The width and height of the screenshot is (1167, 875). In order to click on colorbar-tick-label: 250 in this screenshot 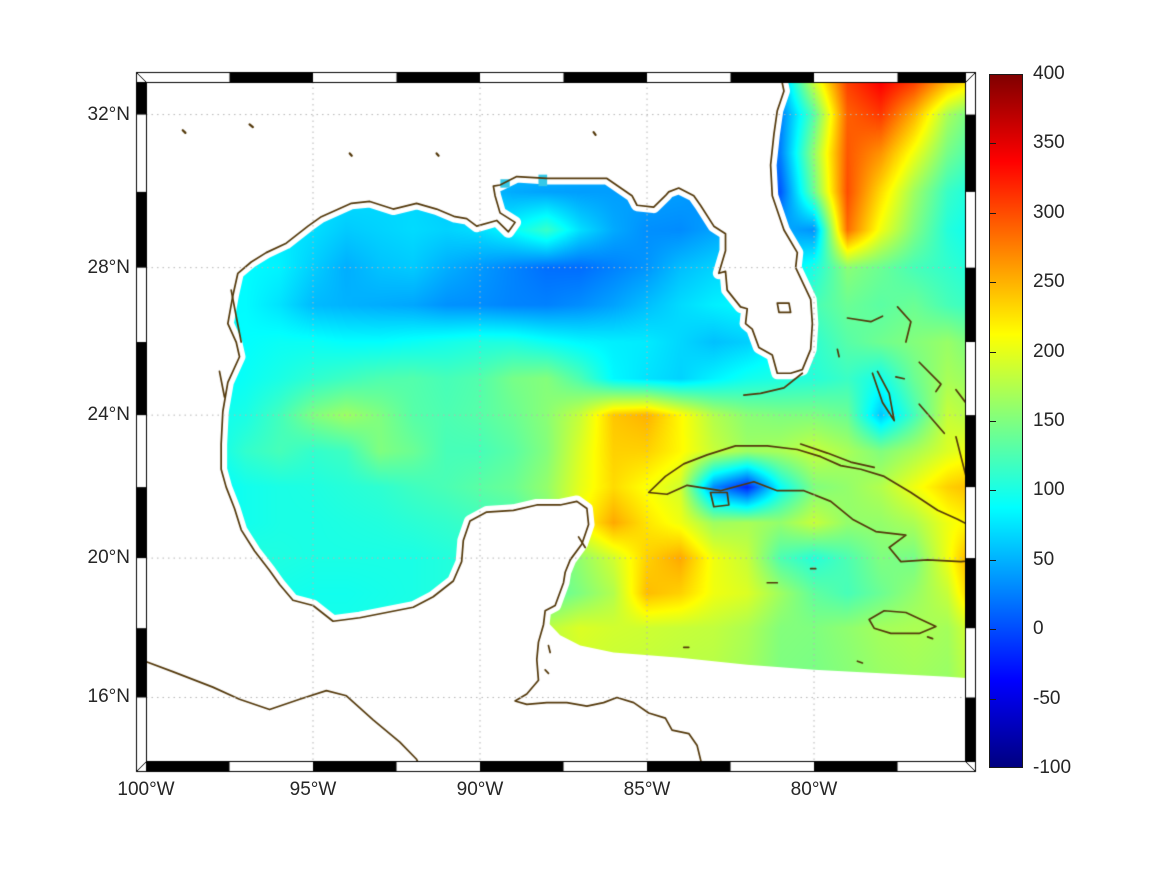, I will do `click(1049, 282)`.